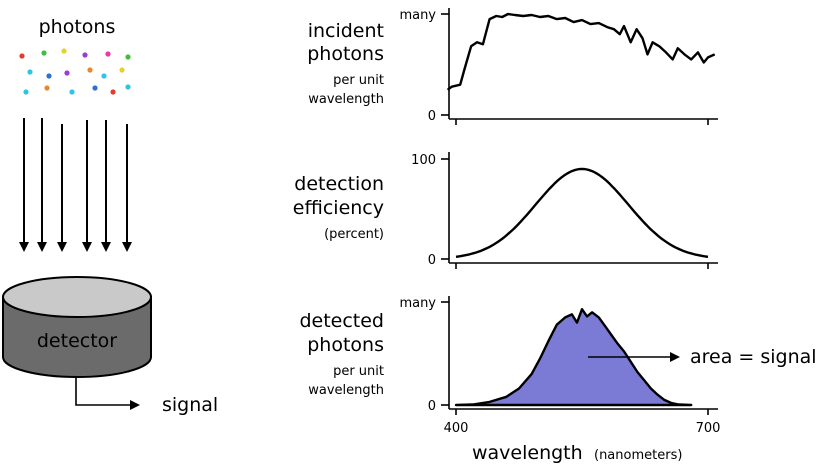 The image size is (818, 466). Describe the element at coordinates (638, 455) in the screenshot. I see `x-axis-unit: (nanometers)` at that location.